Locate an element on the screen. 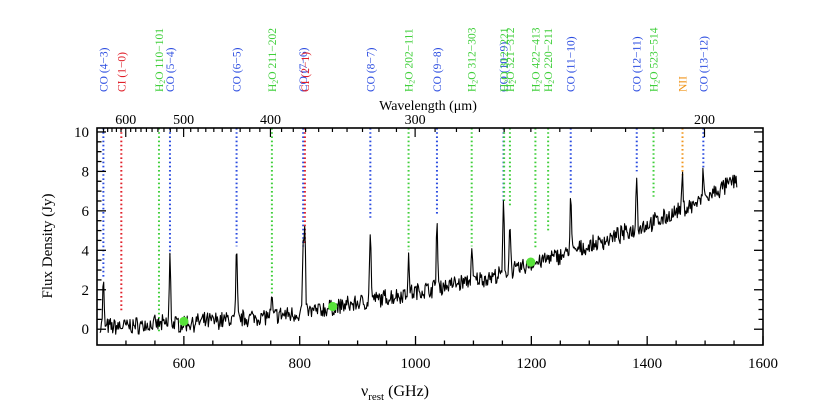 The height and width of the screenshot is (406, 830). top-tick-label: 600 is located at coordinates (125, 120).